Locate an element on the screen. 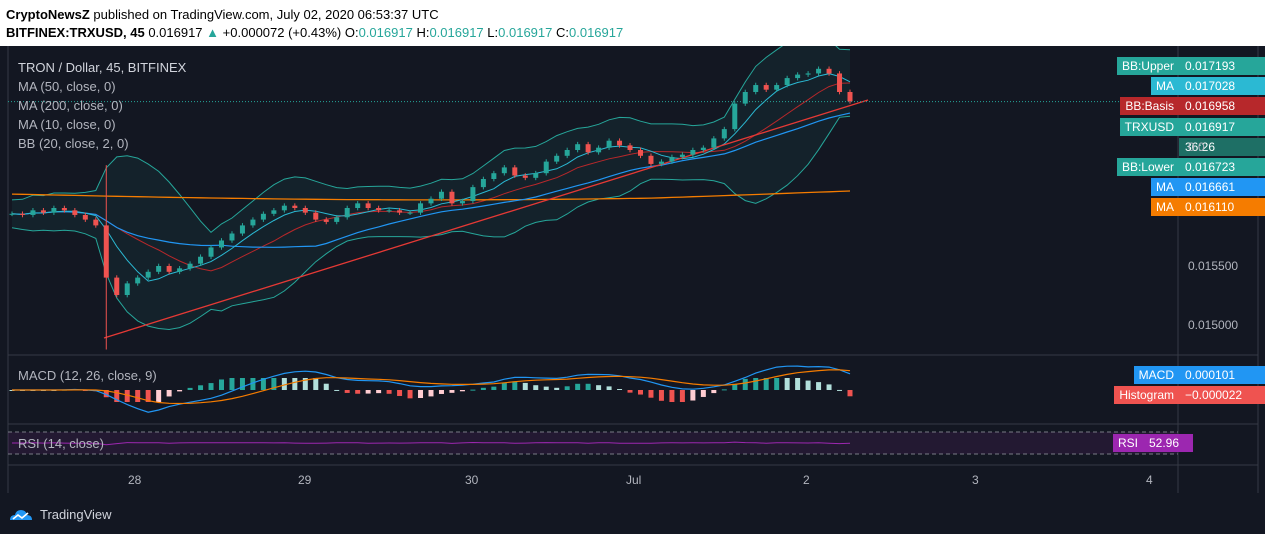 The image size is (1265, 534). macd-label-value: 0.000101 is located at coordinates (1222, 375).